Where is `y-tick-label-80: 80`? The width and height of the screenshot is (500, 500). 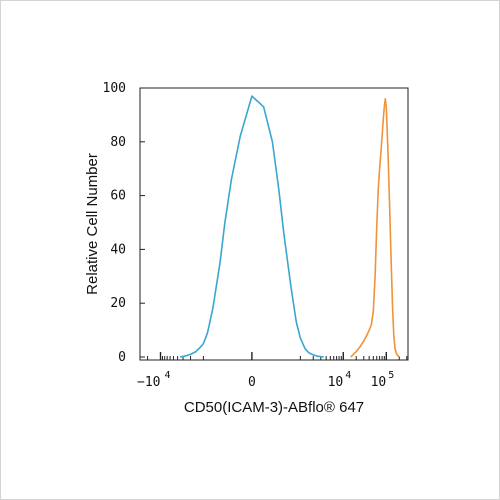 y-tick-label-80: 80 is located at coordinates (118, 142).